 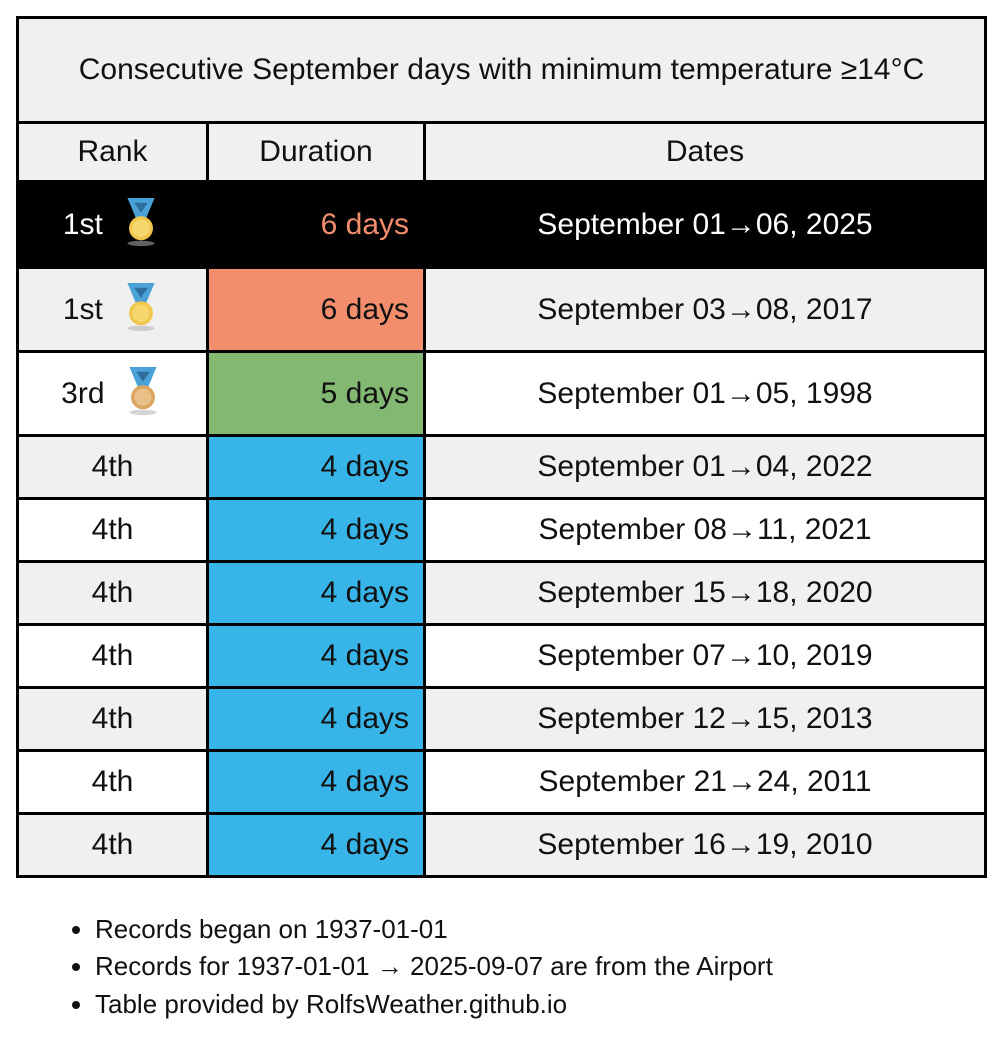 I want to click on footnote-provided-by: Table provided by RolfsWeather.github.io, so click(x=434, y=1004).